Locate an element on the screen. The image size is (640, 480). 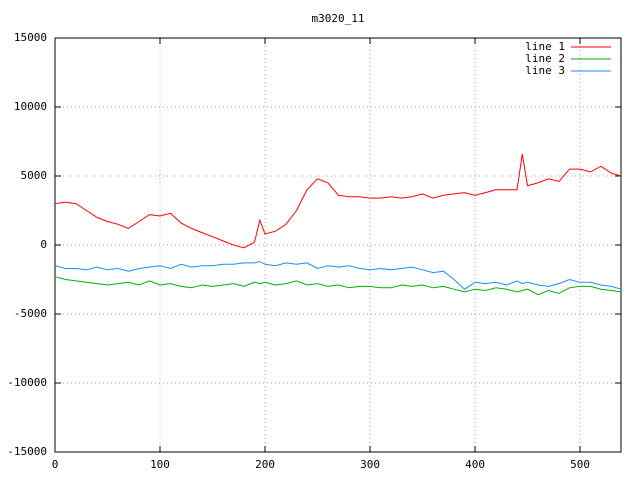
x-tick-label: 200 is located at coordinates (265, 464).